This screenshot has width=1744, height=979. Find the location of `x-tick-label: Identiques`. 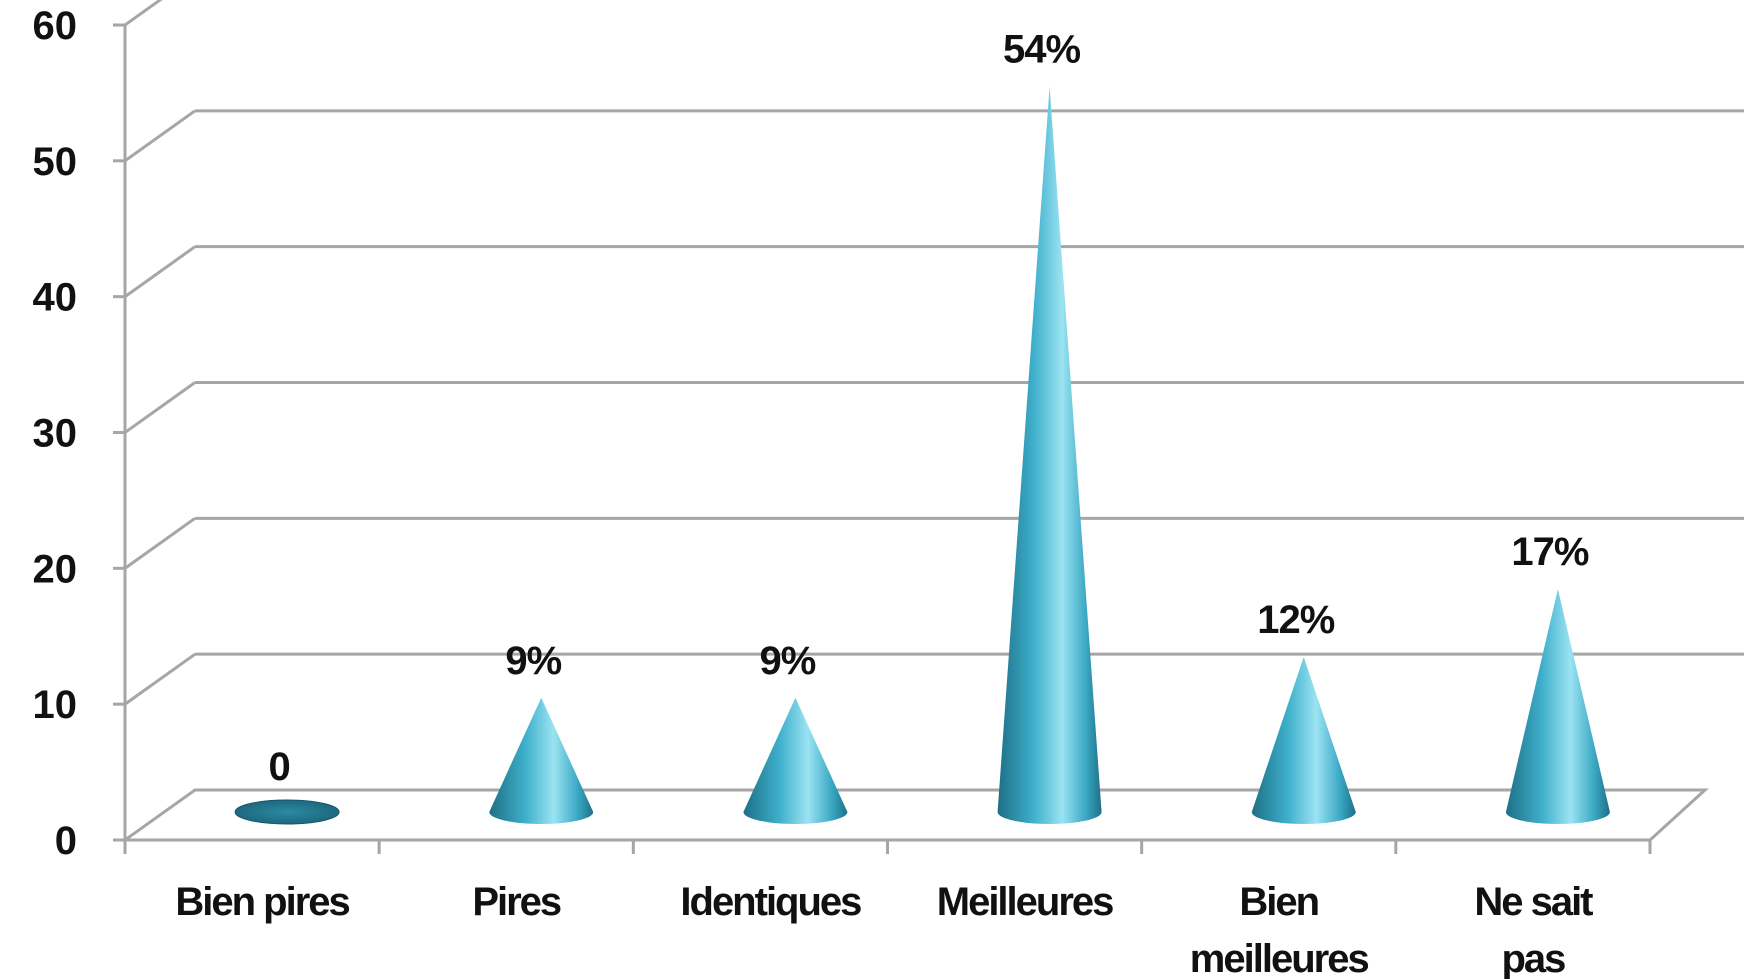

x-tick-label: Identiques is located at coordinates (771, 902).